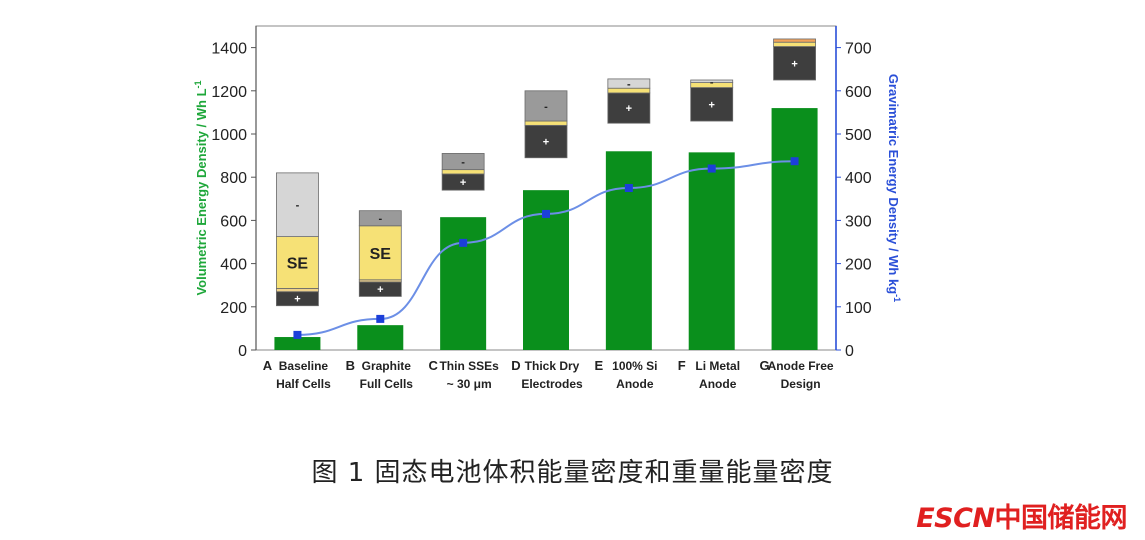 The width and height of the screenshot is (1145, 540). I want to click on right-tick-label: 700, so click(858, 49).